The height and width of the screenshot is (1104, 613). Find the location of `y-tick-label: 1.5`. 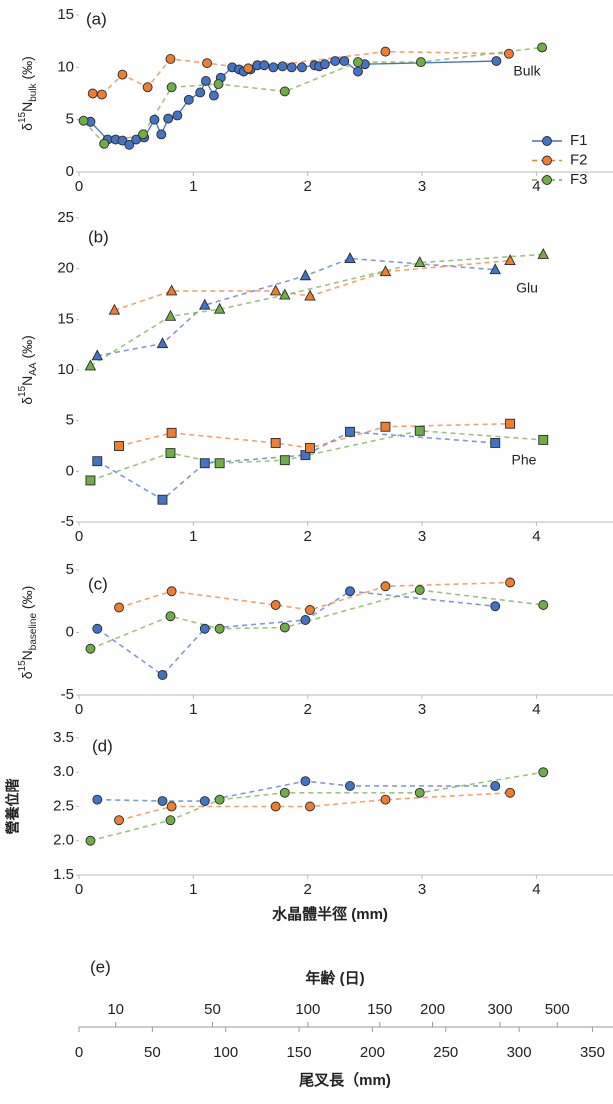

y-tick-label: 1.5 is located at coordinates (63, 874).